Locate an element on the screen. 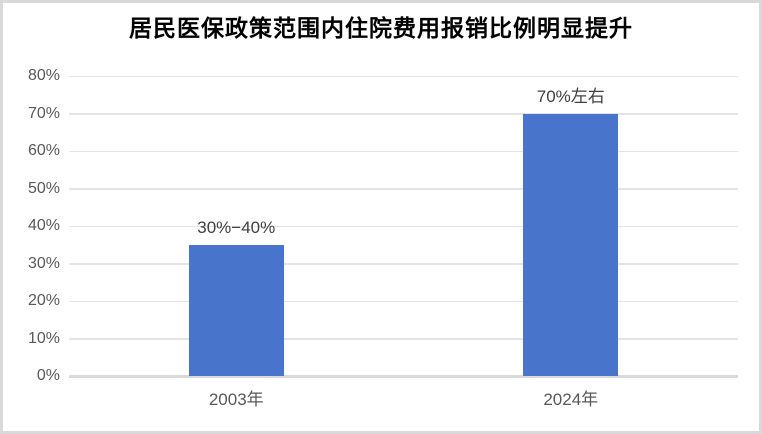  y-tick-label: 80% is located at coordinates (43, 75).